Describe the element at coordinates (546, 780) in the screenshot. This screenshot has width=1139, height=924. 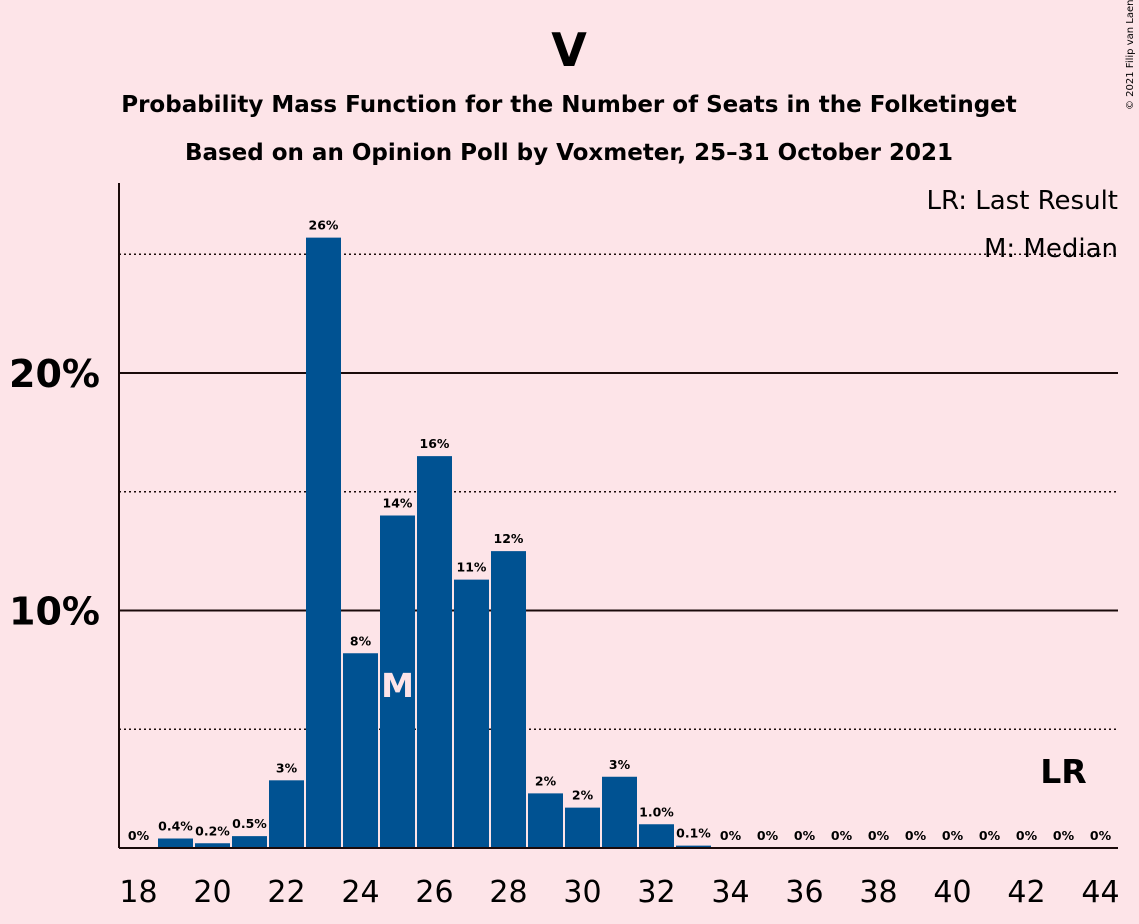
I see `data-label-seat-29: 2%` at that location.